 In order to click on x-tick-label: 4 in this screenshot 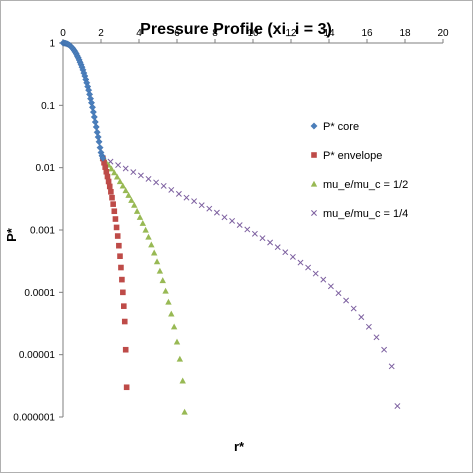, I will do `click(139, 33)`.